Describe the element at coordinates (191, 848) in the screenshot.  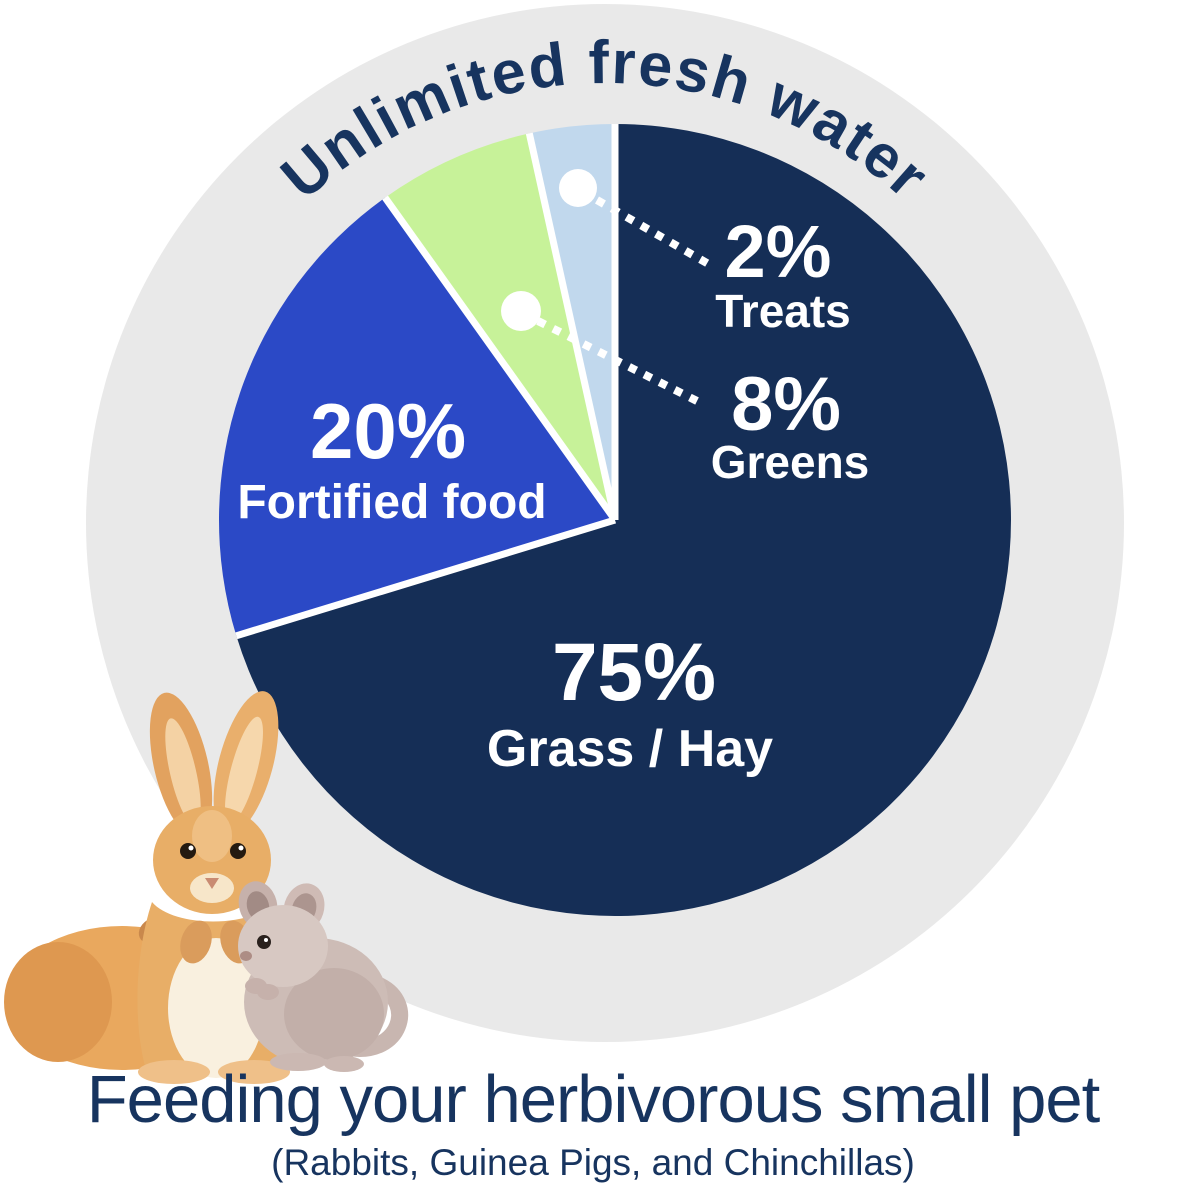
I see `rabbit-eye-left-highlight` at that location.